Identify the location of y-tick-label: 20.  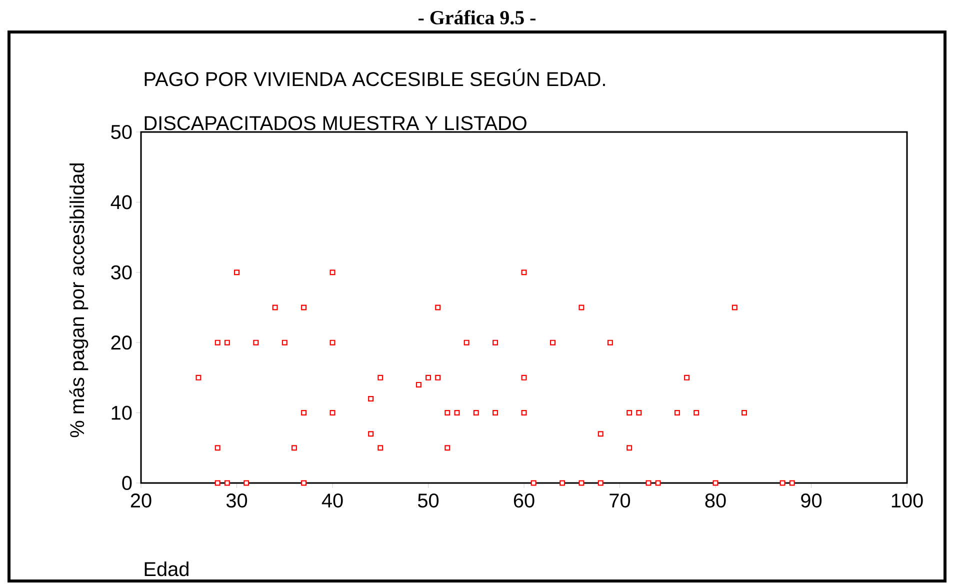
(121, 343).